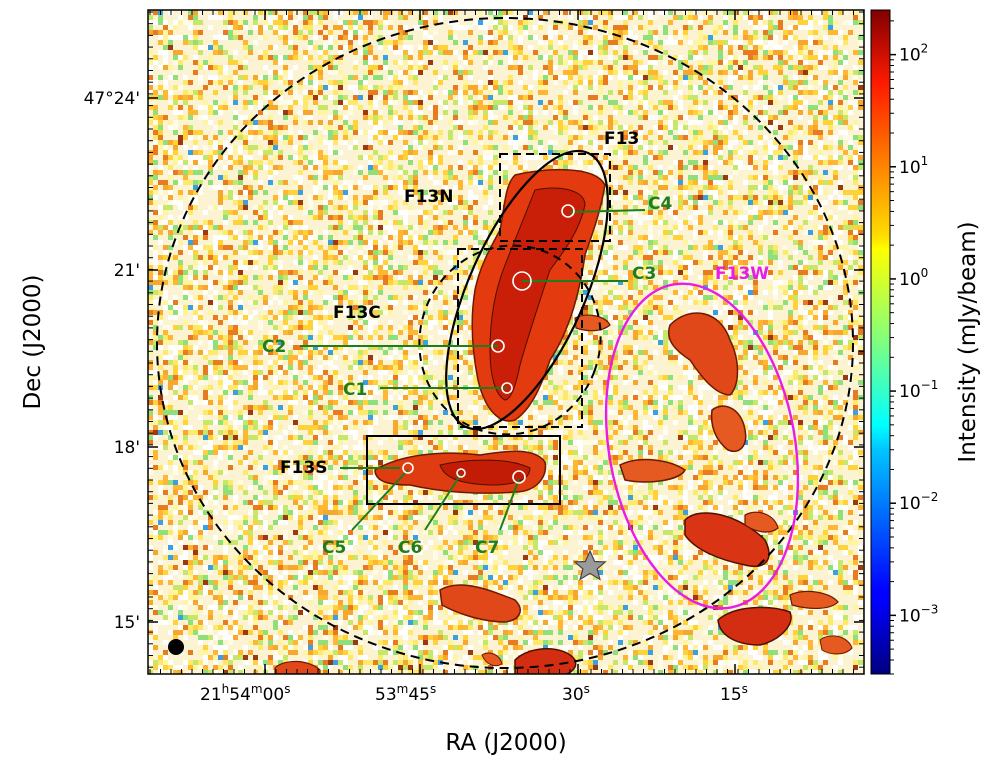  Describe the element at coordinates (968, 341) in the screenshot. I see `colorbar-title: Intensity (mJy/beam)` at that location.